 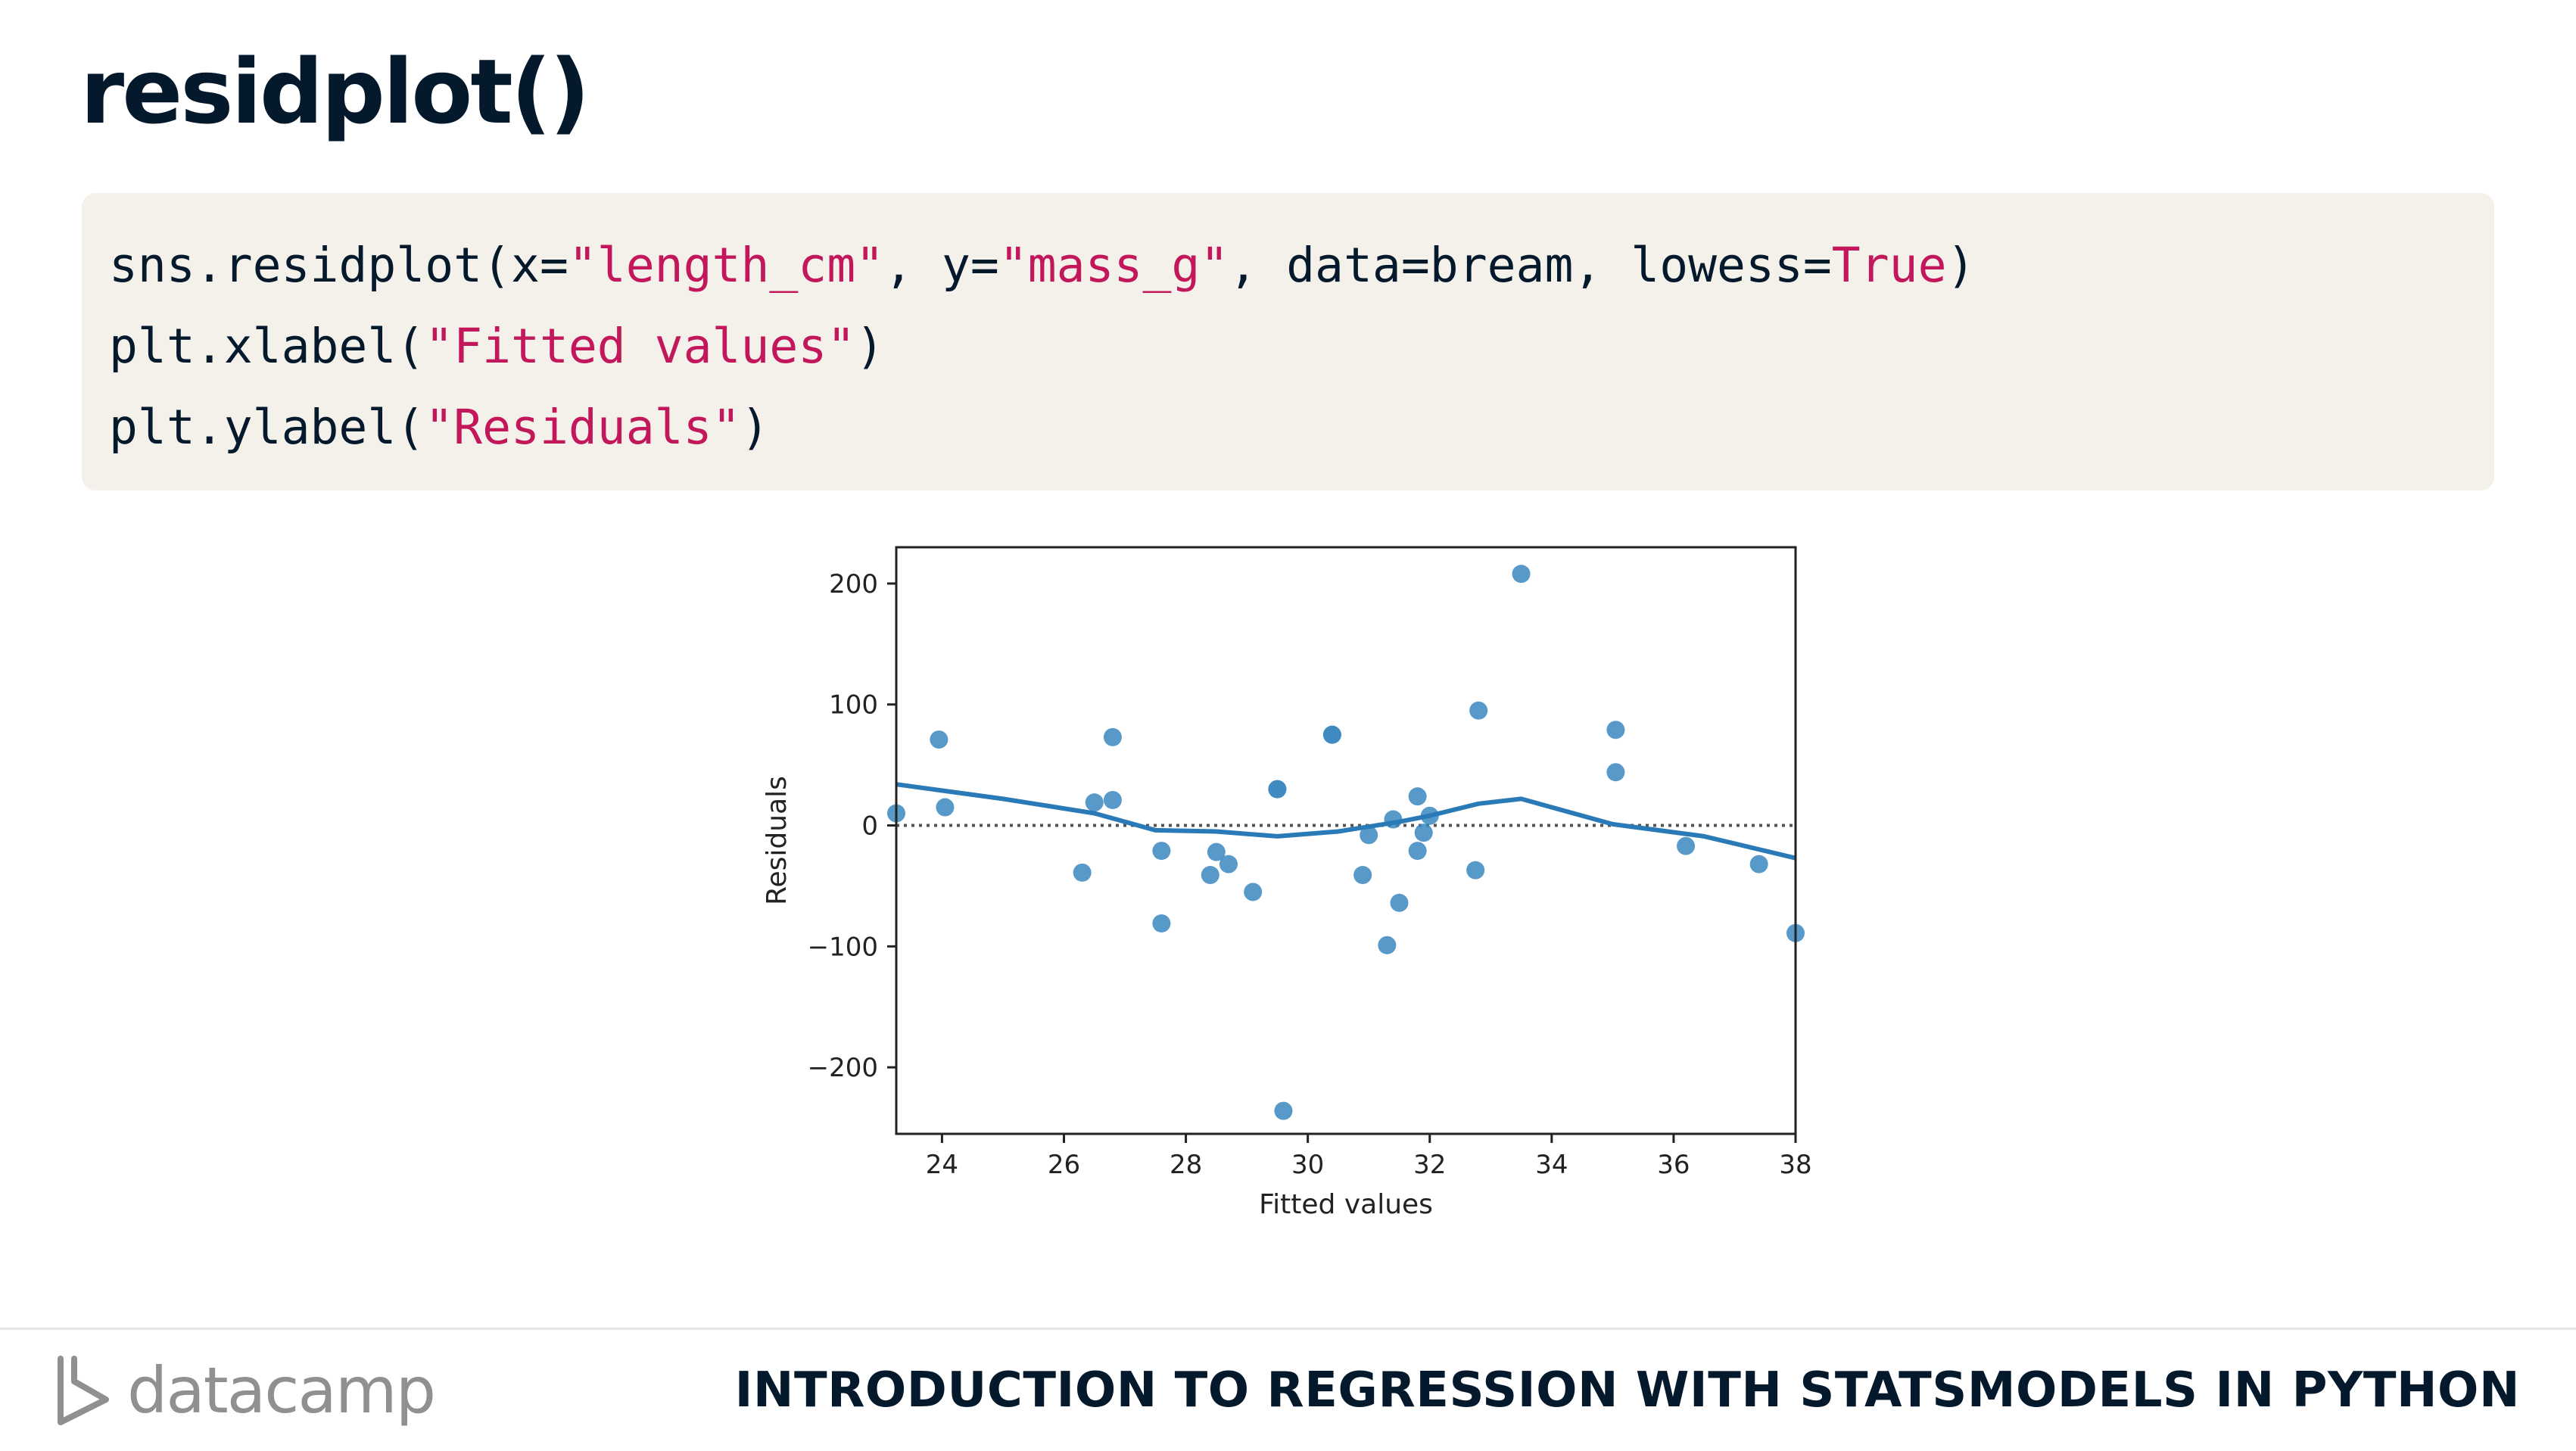 I want to click on code-token: plt.ylabel(, so click(x=267, y=427).